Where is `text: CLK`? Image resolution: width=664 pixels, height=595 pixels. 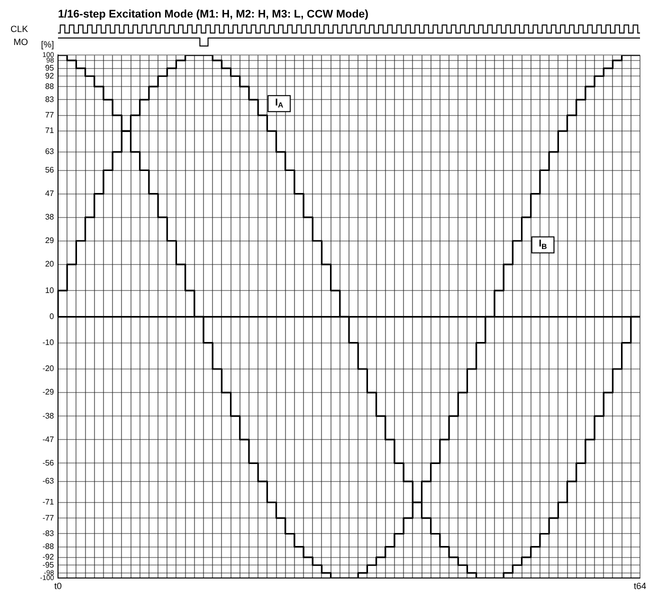
text: CLK is located at coordinates (19, 29).